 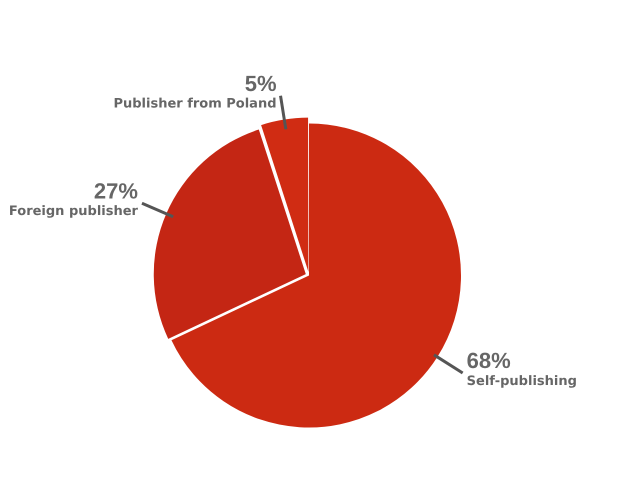 I want to click on data-label: 27%, so click(x=116, y=191).